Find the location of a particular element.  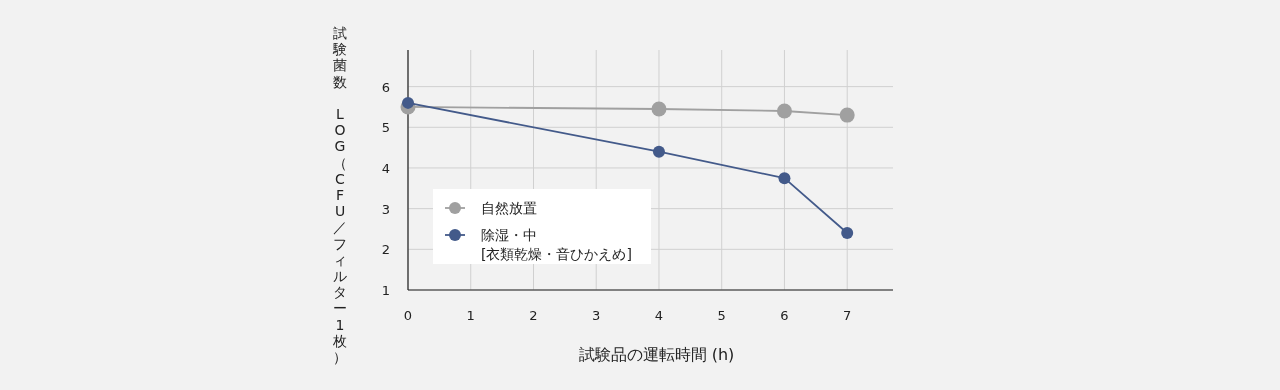

x-tick-label: 1 is located at coordinates (470, 315).